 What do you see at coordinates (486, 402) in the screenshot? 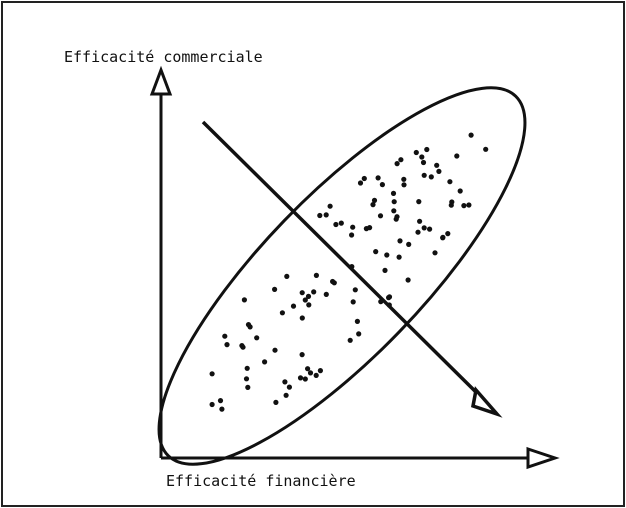
I see `arrowhead` at bounding box center [486, 402].